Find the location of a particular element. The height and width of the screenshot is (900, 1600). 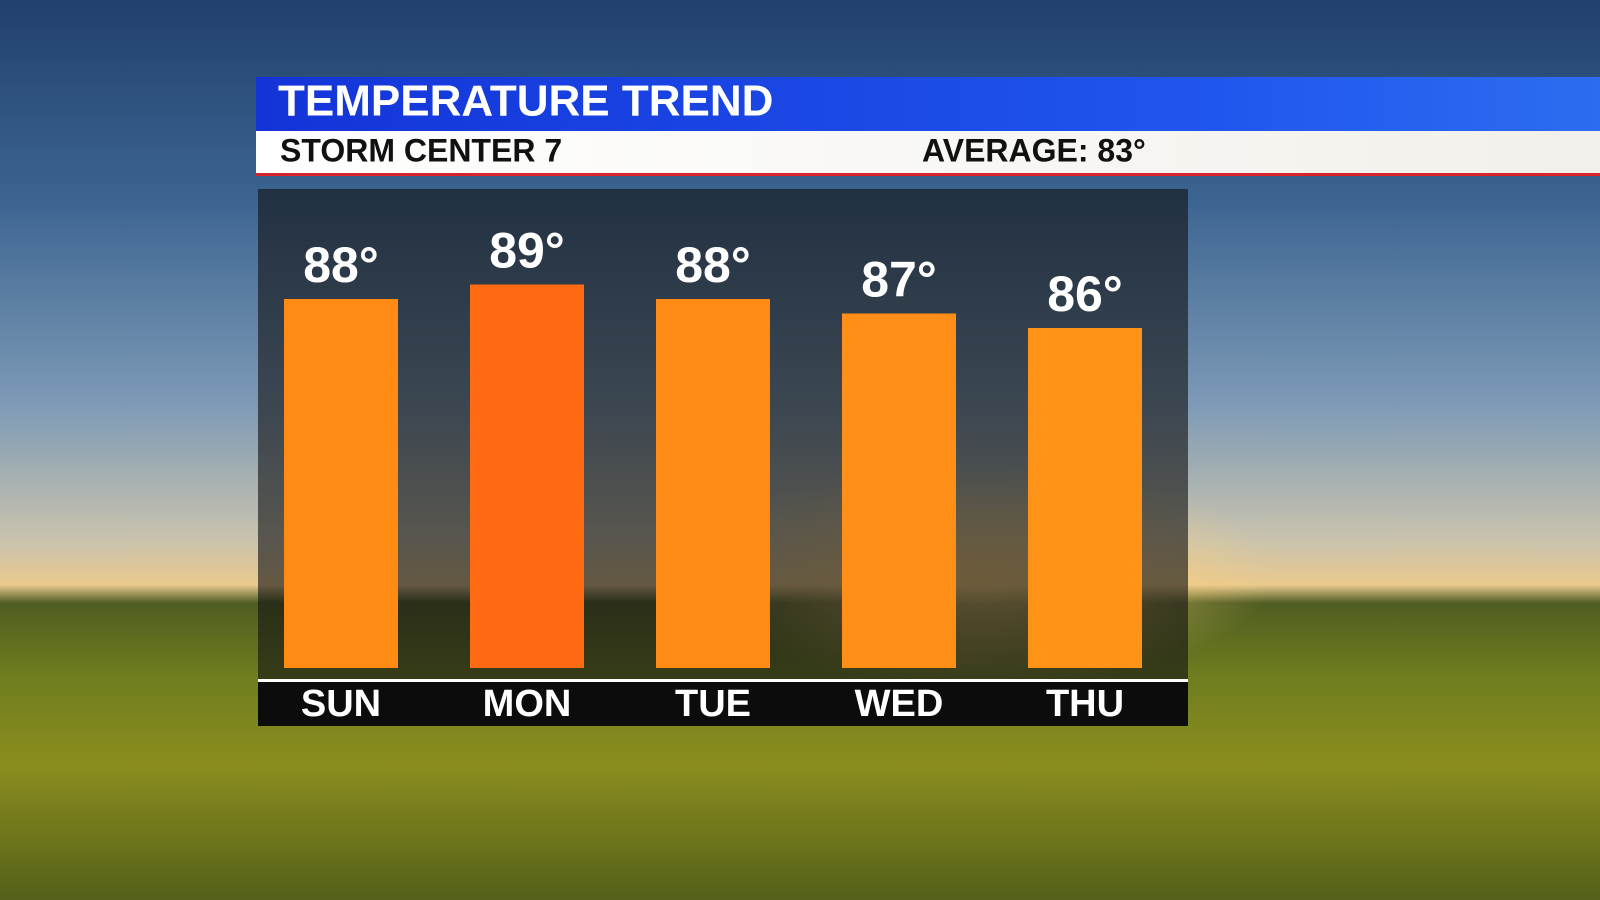

x-tick-label: SUN is located at coordinates (341, 704).